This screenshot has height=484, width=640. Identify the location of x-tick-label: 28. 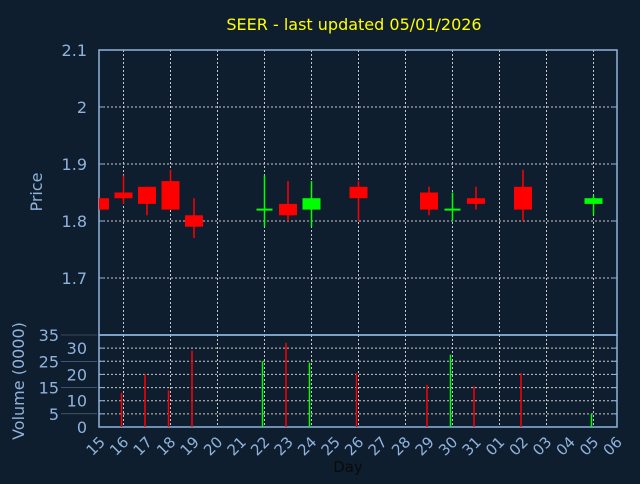
(401, 446).